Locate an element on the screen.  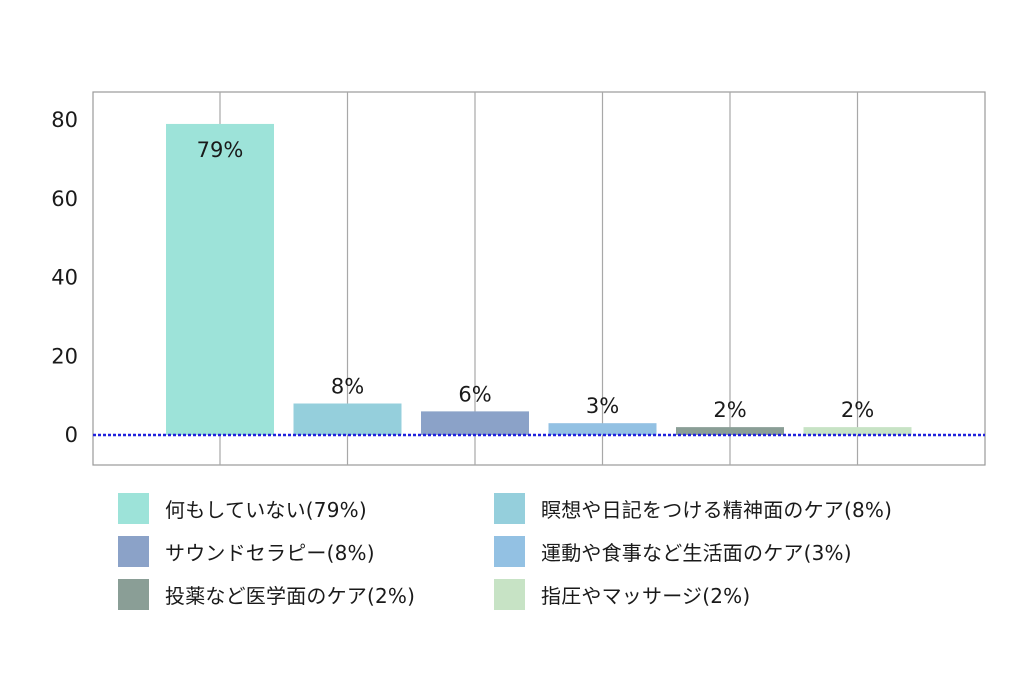
legend-item: 投薬など医学面のケア(2%) is located at coordinates (306, 594).